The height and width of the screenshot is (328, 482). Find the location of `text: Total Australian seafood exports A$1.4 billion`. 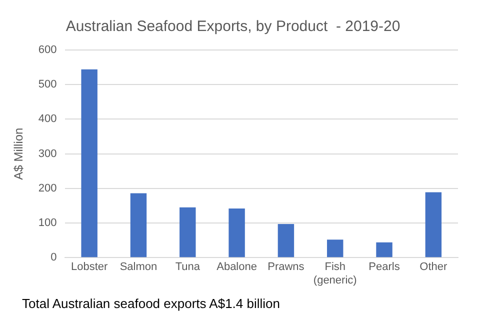

text: Total Australian seafood exports A$1.4 billion is located at coordinates (151, 303).